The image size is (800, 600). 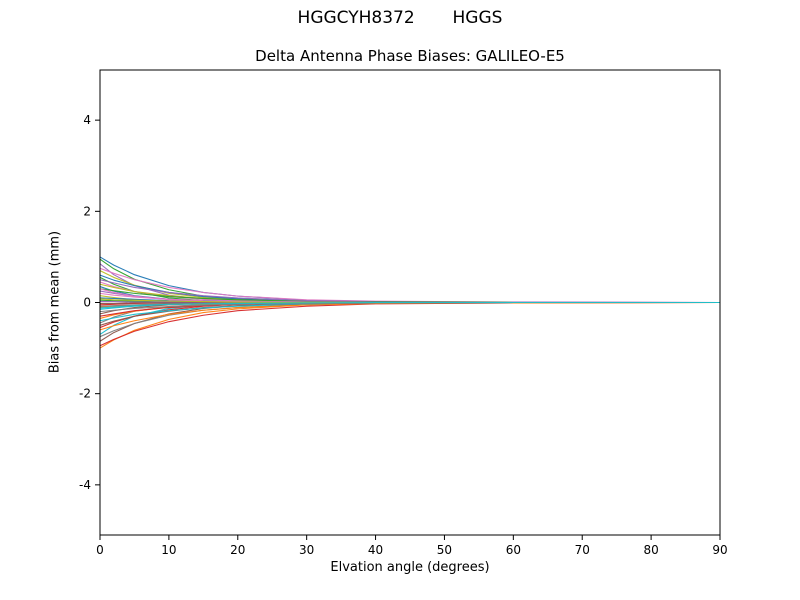 I want to click on x-tick-label: 50, so click(x=444, y=550).